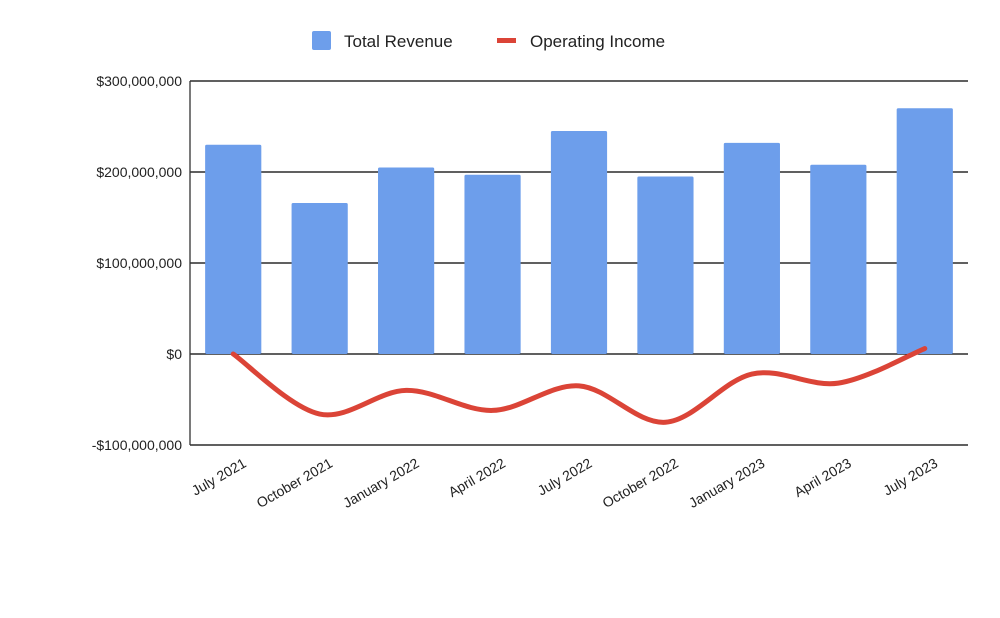  What do you see at coordinates (295, 483) in the screenshot?
I see `x-tick-label: October 2021` at bounding box center [295, 483].